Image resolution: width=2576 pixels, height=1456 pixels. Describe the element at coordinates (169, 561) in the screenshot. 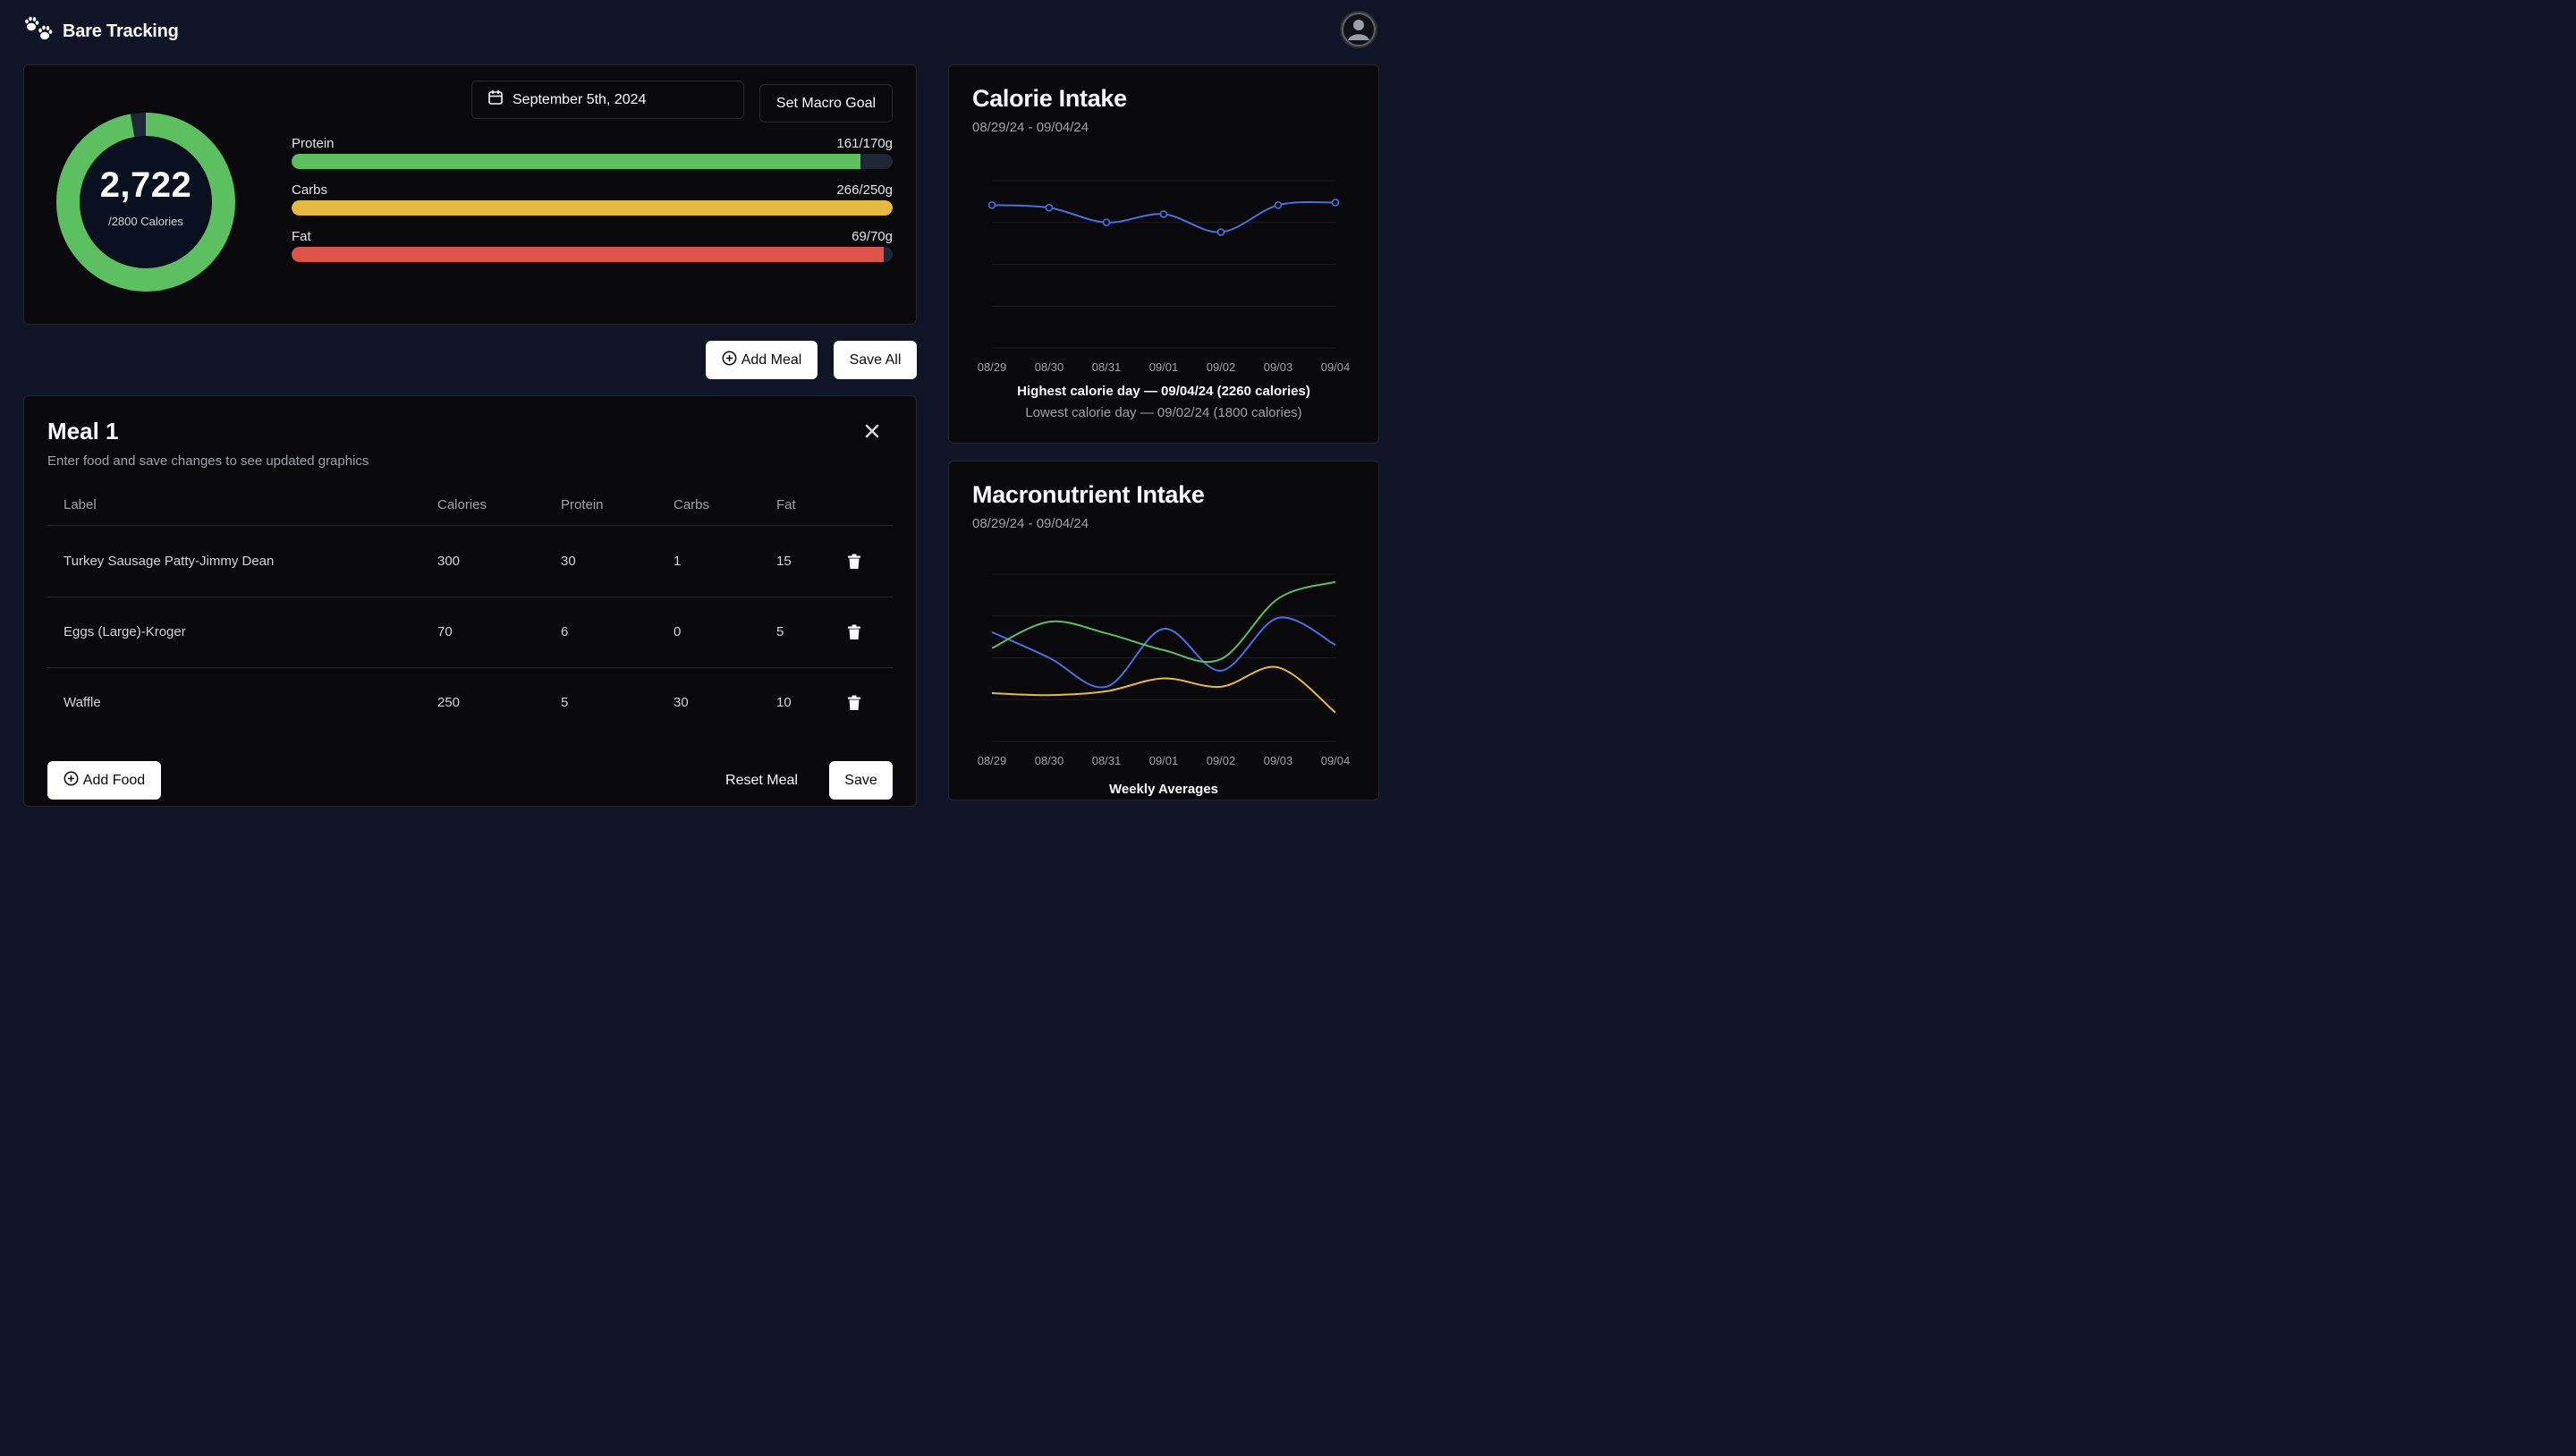

I see `food-label: Turkey Sausage Patty-Jimmy Dean` at that location.